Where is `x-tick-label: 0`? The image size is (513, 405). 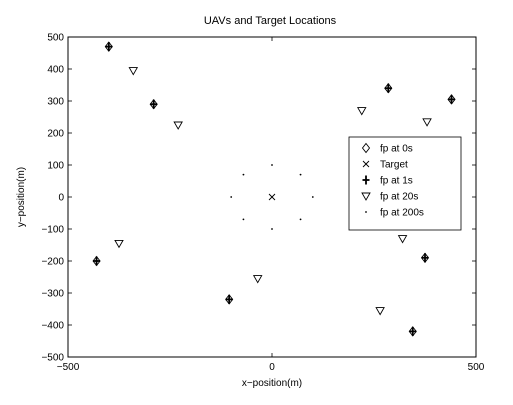 x-tick-label: 0 is located at coordinates (272, 367).